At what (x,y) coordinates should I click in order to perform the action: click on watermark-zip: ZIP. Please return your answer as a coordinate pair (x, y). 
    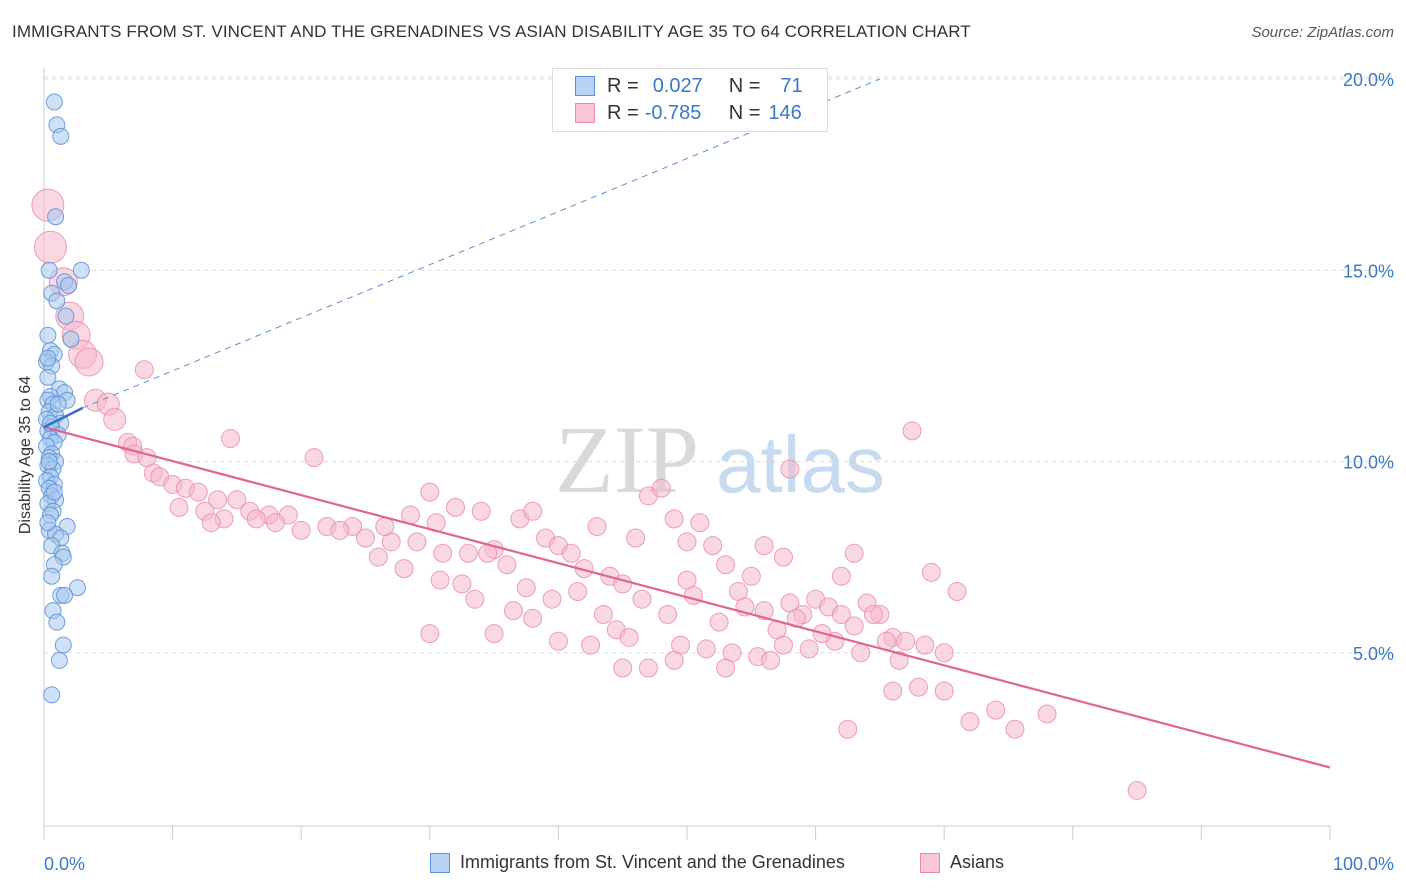
    Looking at the image, I should click on (627, 459).